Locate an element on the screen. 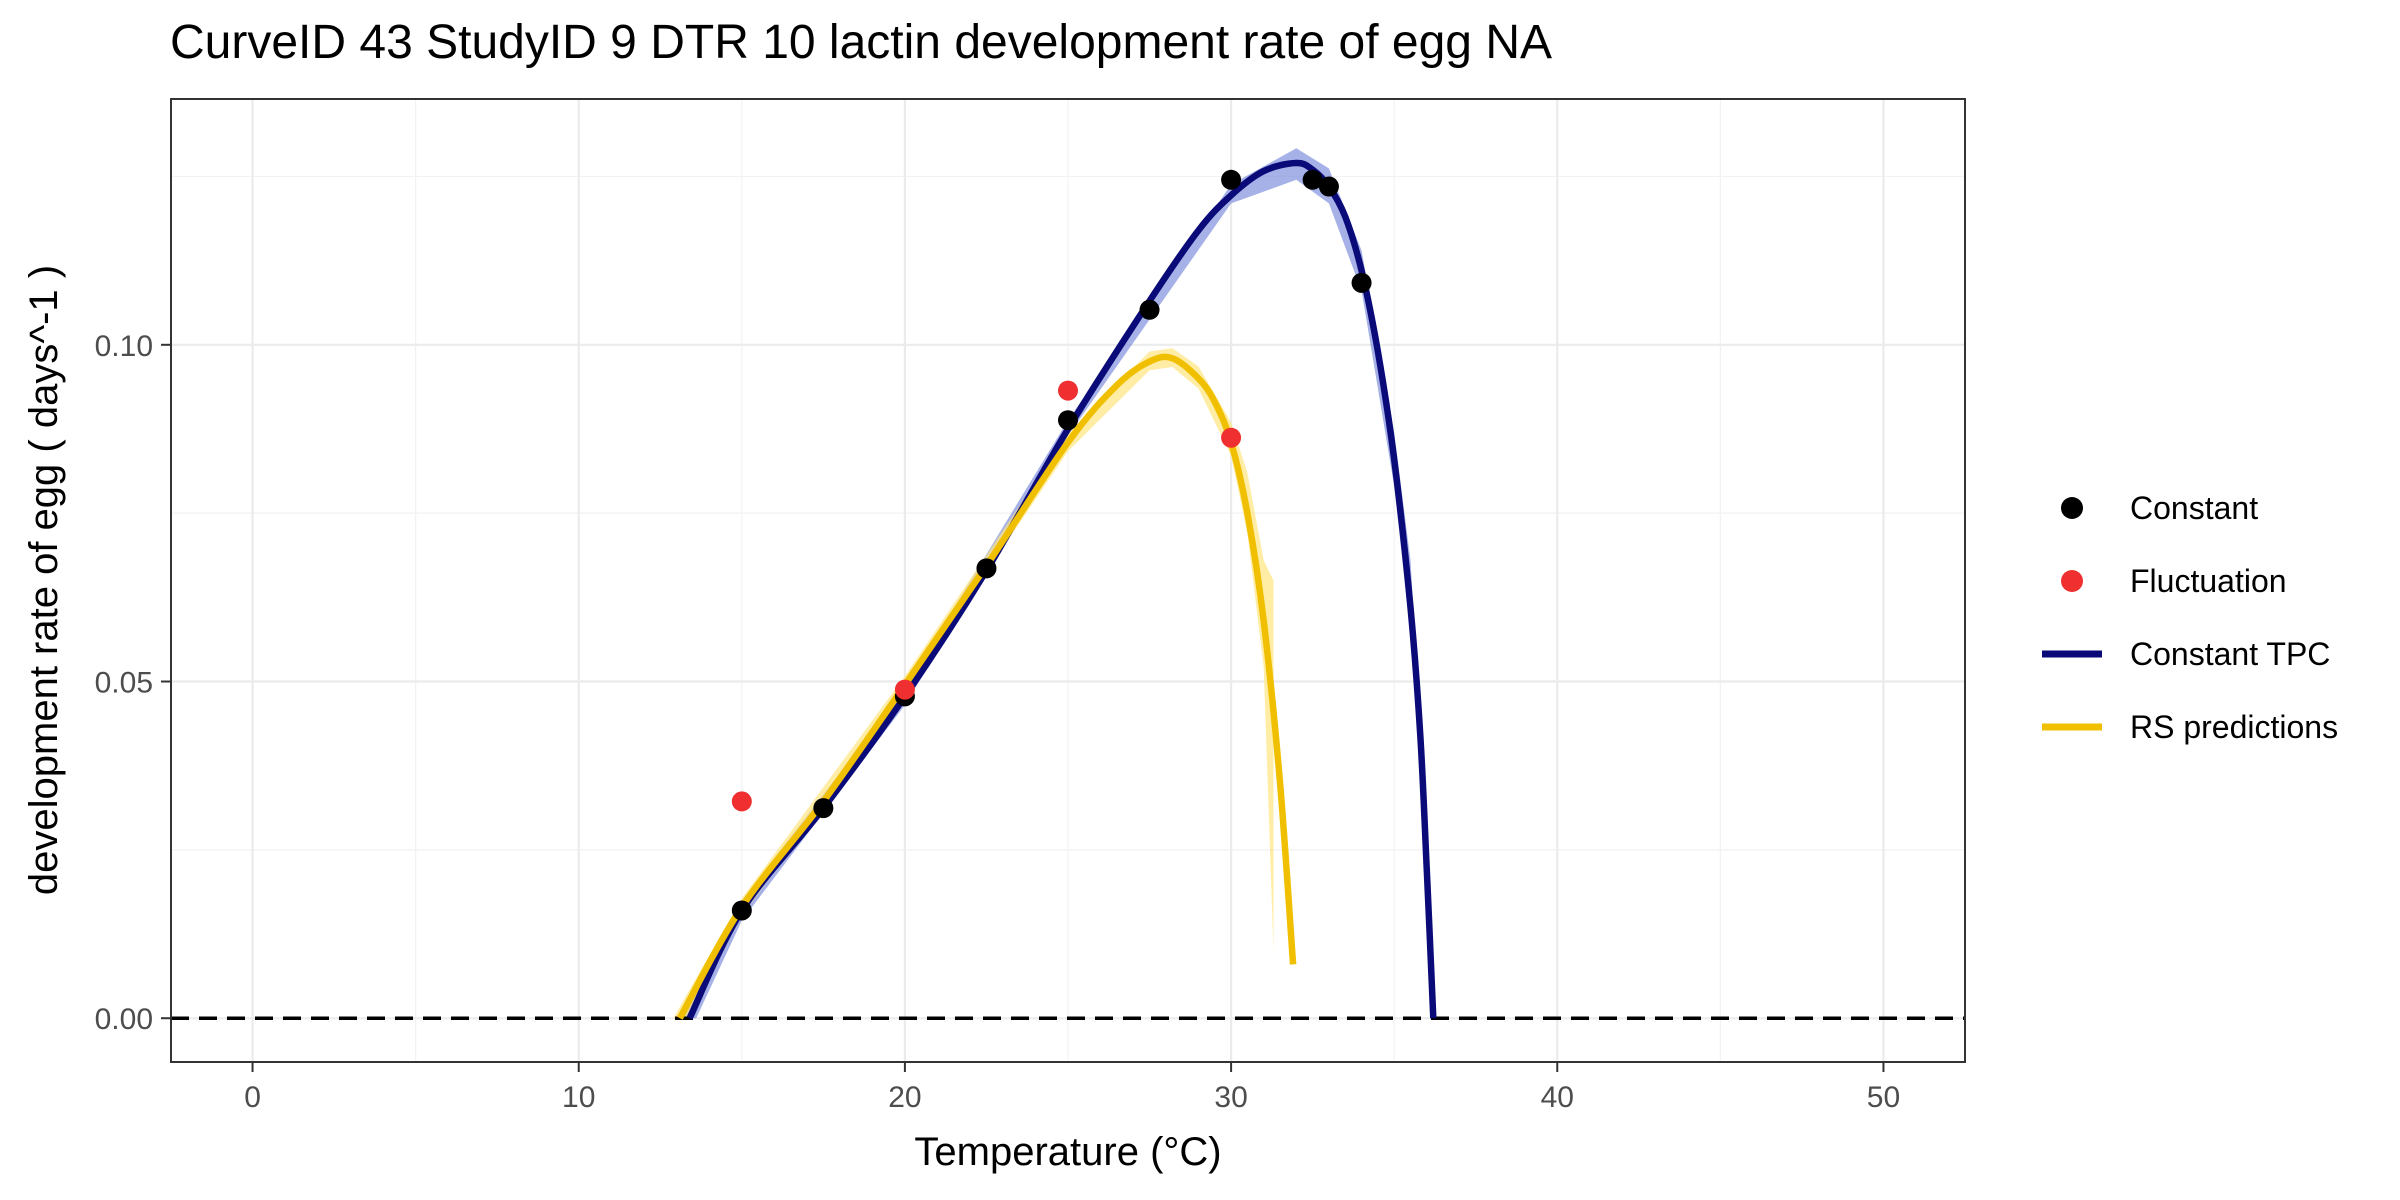 This screenshot has height=1200, width=2400. y-tick-label: 0.10 is located at coordinates (124, 346).